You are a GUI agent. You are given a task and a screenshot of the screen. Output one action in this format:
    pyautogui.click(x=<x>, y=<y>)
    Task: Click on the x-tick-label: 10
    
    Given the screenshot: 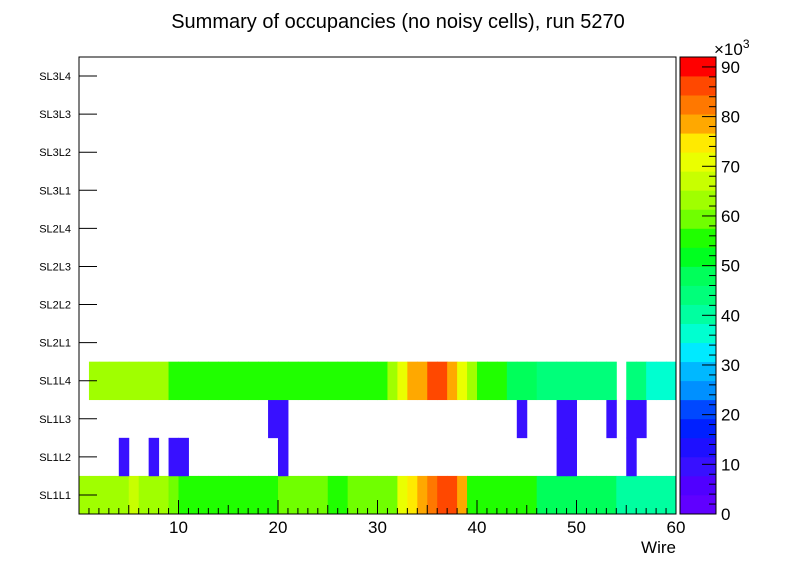 What is the action you would take?
    pyautogui.click(x=178, y=527)
    